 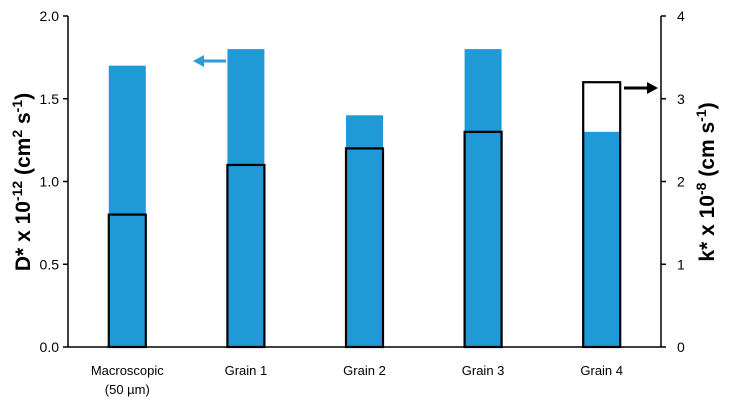 I want to click on right-tick-label: 0, so click(x=681, y=347).